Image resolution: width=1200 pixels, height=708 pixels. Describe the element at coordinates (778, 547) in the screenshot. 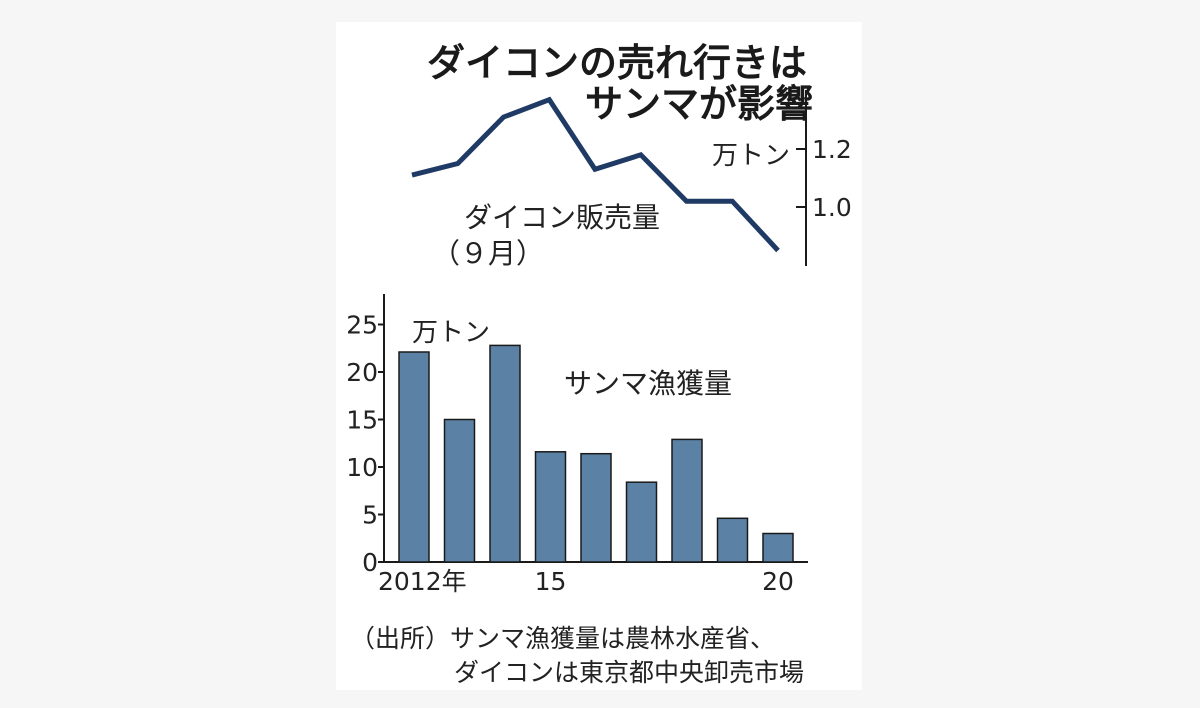

I see `bar-2020` at that location.